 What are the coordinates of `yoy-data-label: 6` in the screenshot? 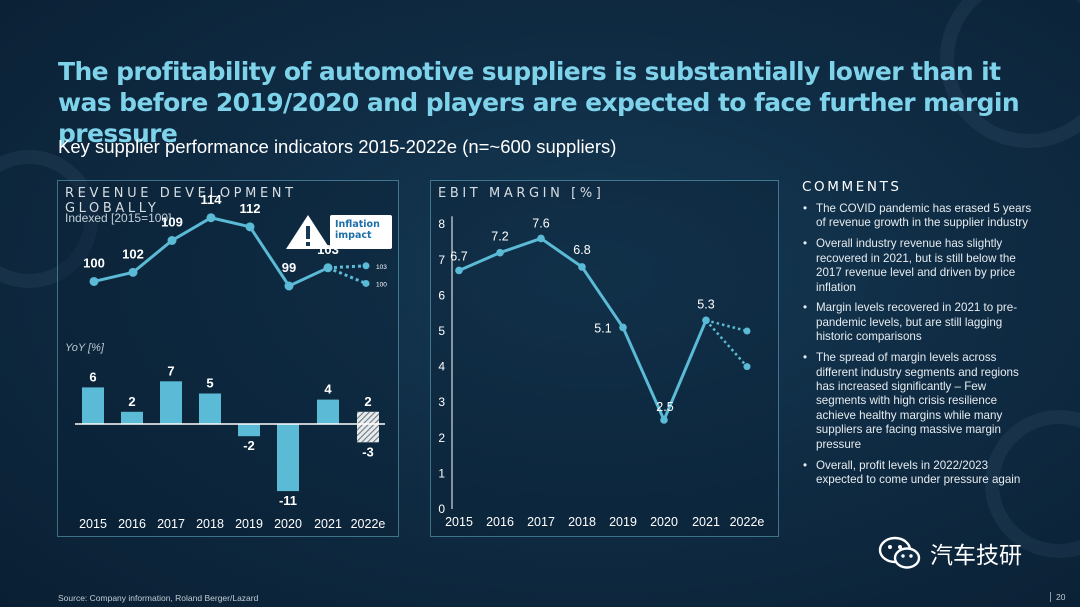 It's located at (92, 376).